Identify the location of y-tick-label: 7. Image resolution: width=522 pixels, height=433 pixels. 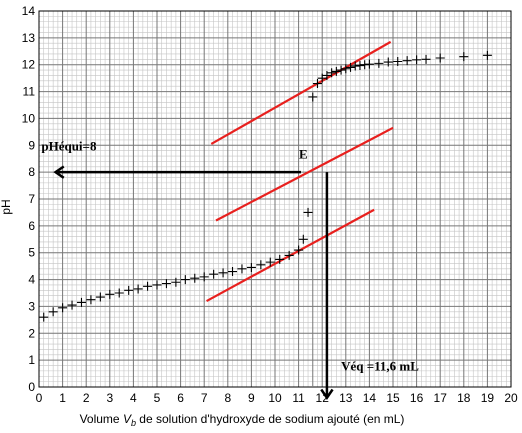
(31, 199).